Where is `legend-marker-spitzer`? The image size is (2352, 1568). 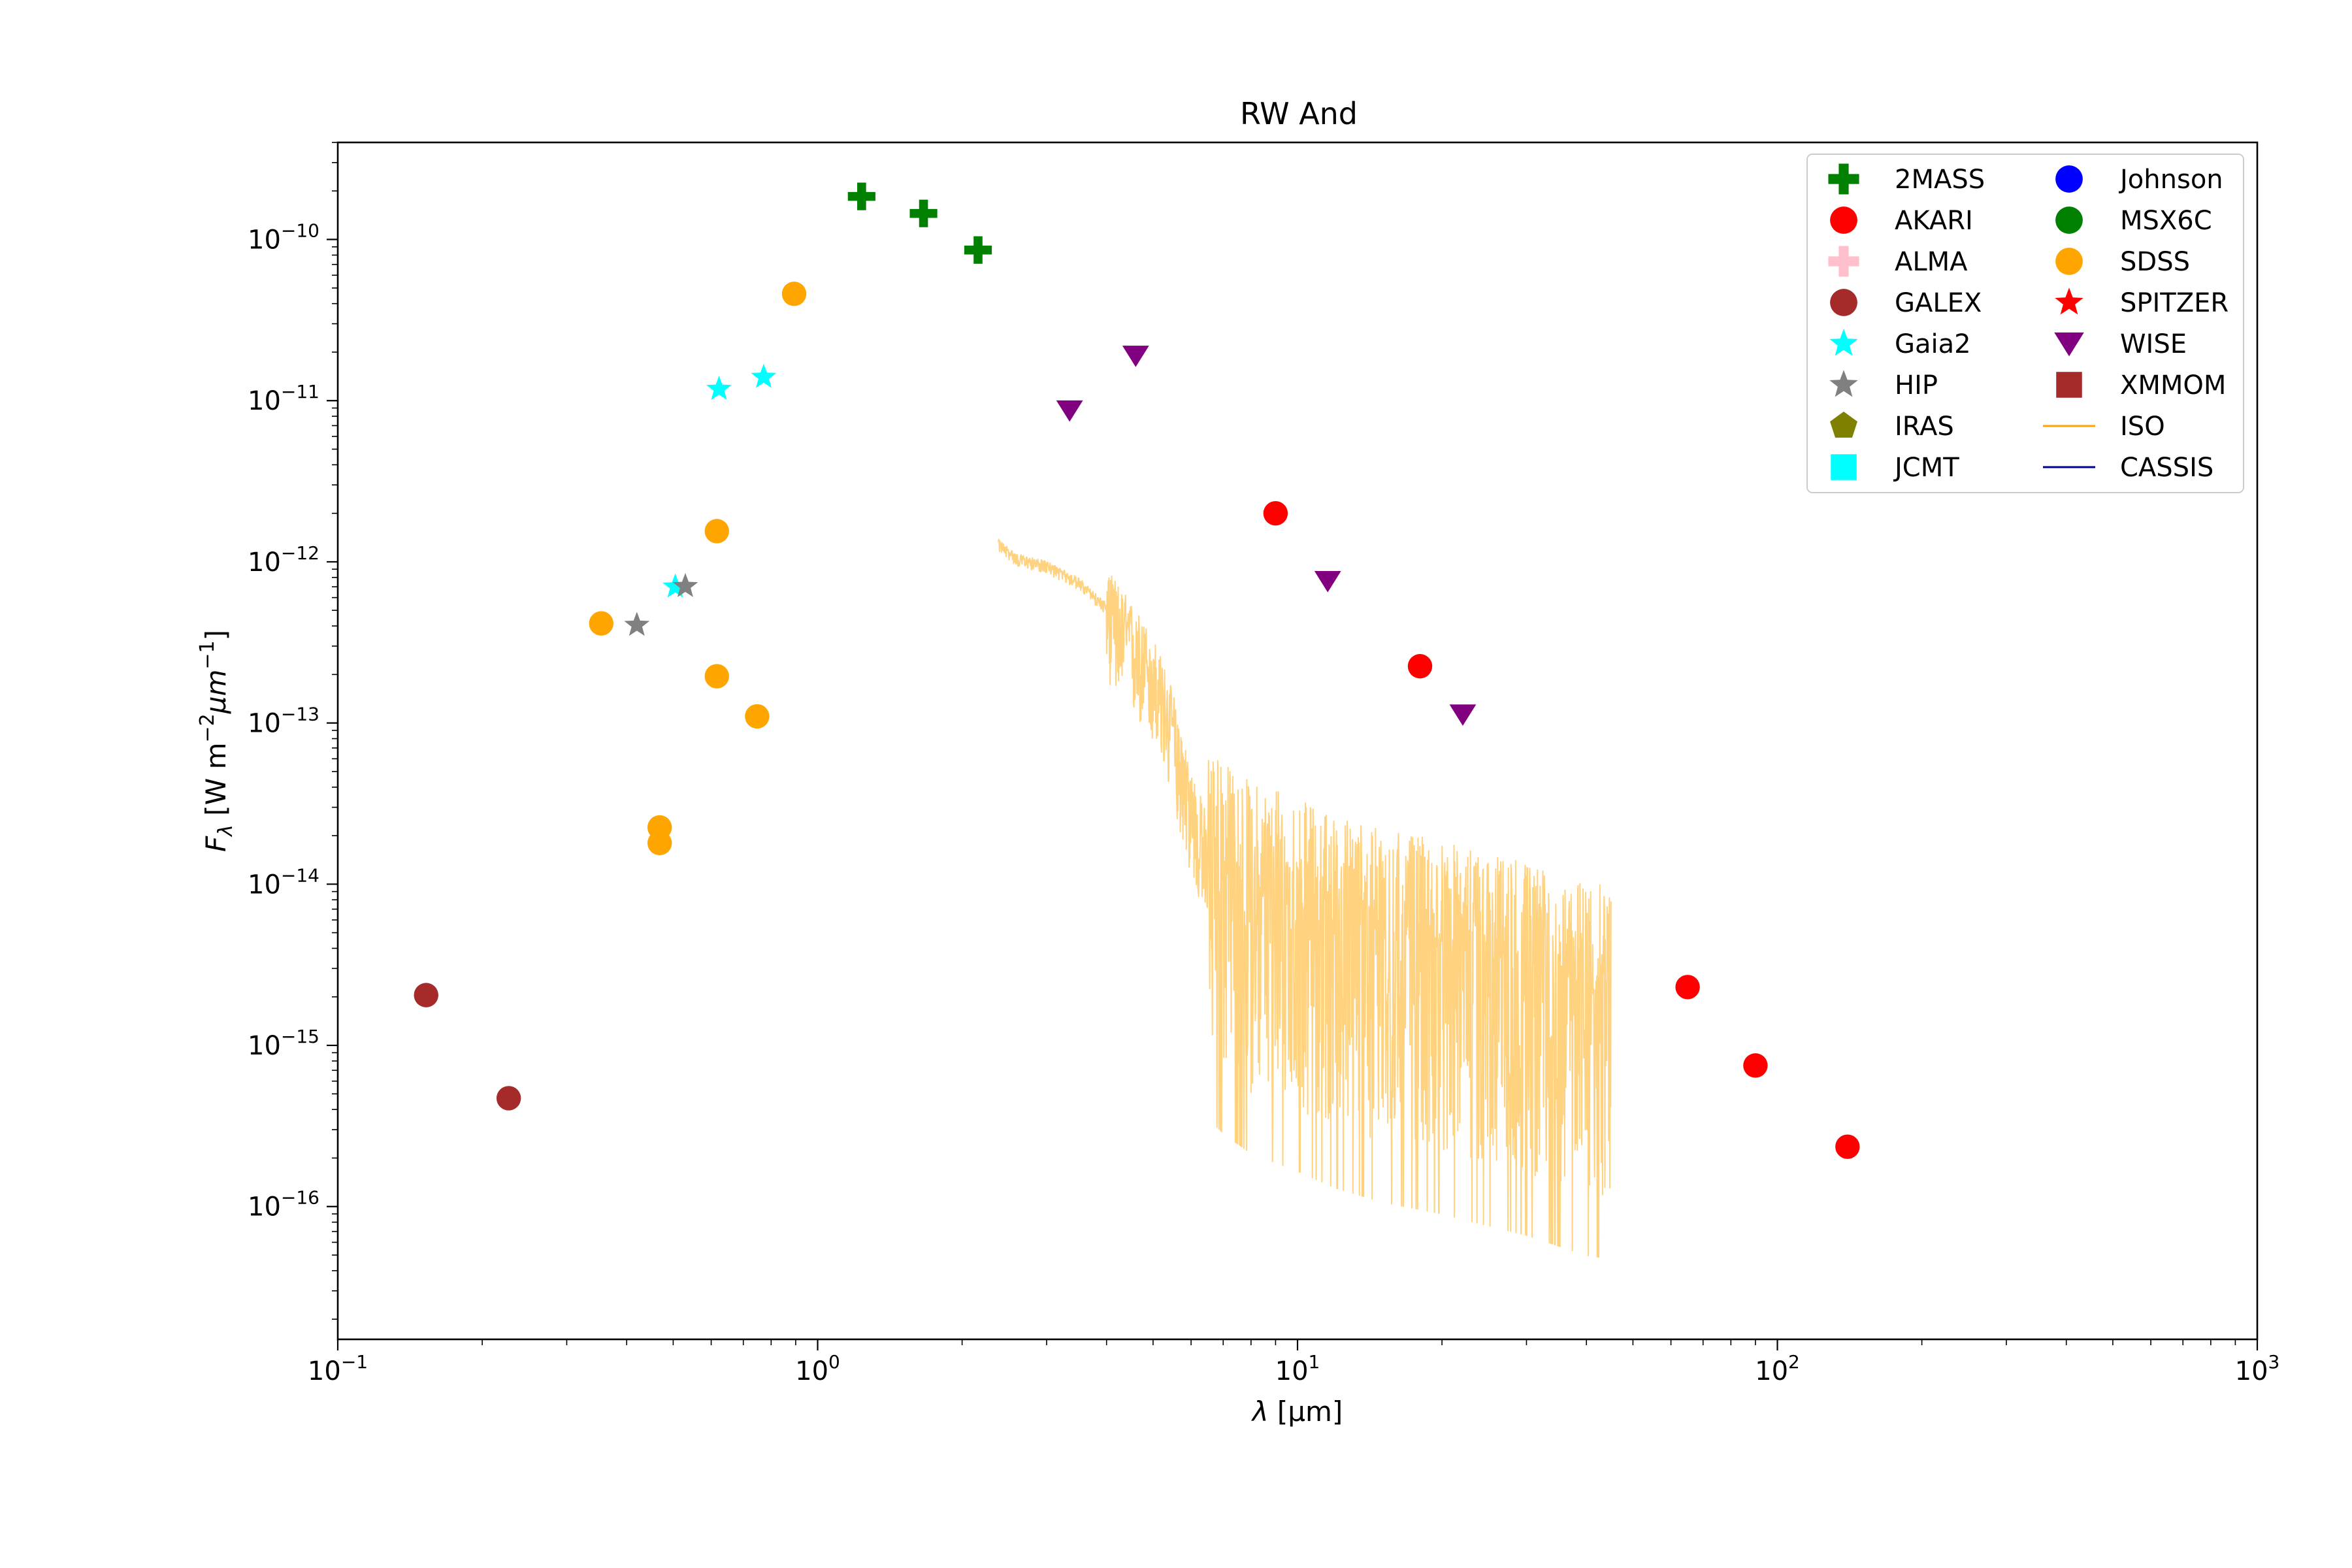
legend-marker-spitzer is located at coordinates (2069, 301).